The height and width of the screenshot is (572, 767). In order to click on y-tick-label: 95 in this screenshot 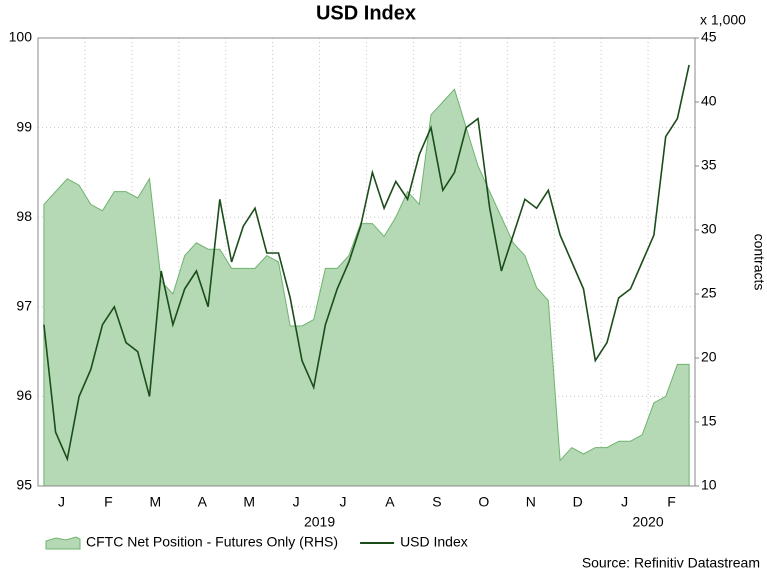, I will do `click(24, 485)`.